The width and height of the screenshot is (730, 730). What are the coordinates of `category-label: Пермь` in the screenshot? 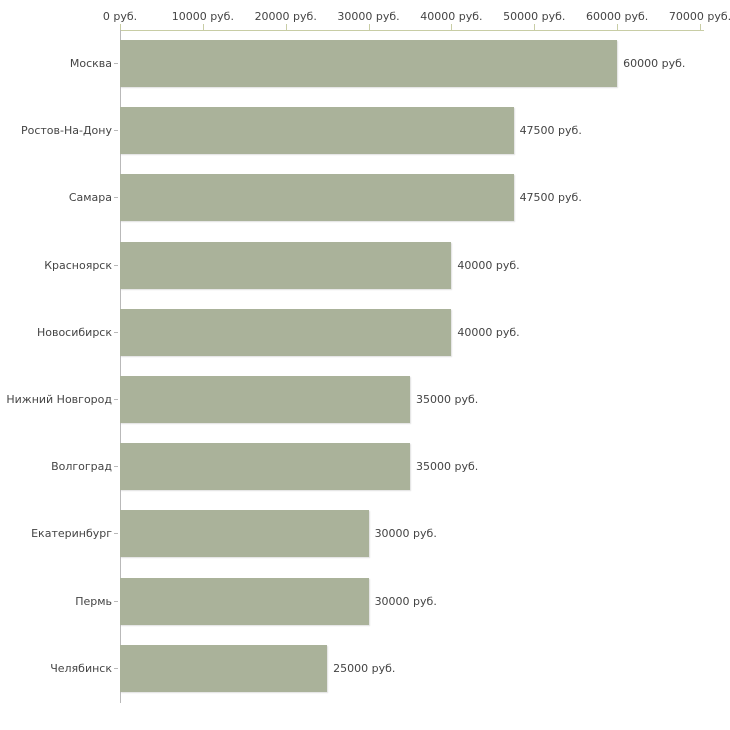 It's located at (93, 601).